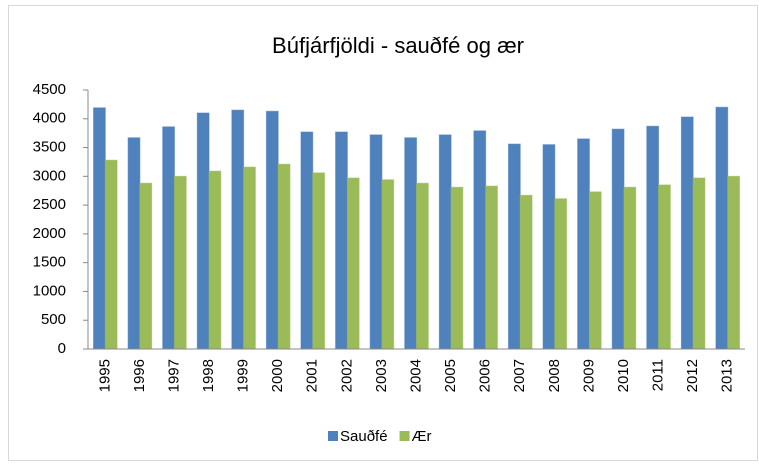 The image size is (759, 467). Describe the element at coordinates (422, 436) in the screenshot. I see `legend-label: Ær` at that location.